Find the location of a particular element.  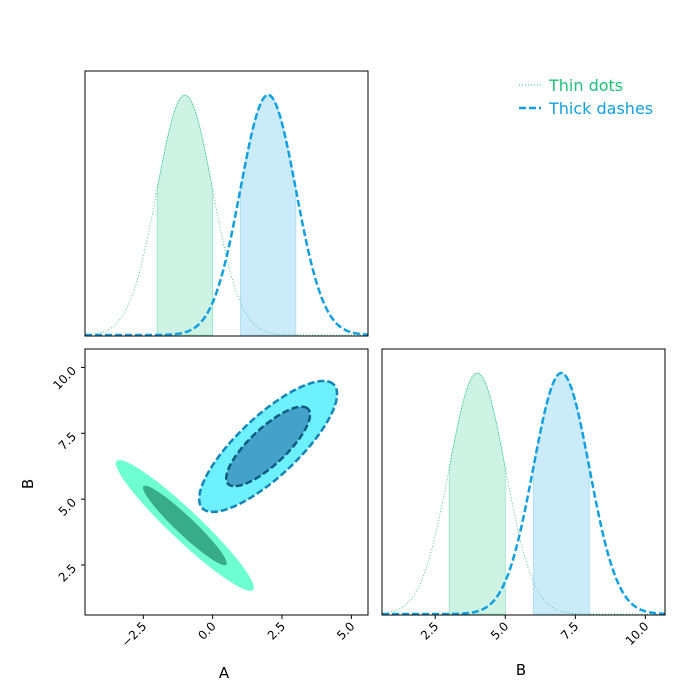

y-tick-label-b-3: 10.0 is located at coordinates (64, 378).